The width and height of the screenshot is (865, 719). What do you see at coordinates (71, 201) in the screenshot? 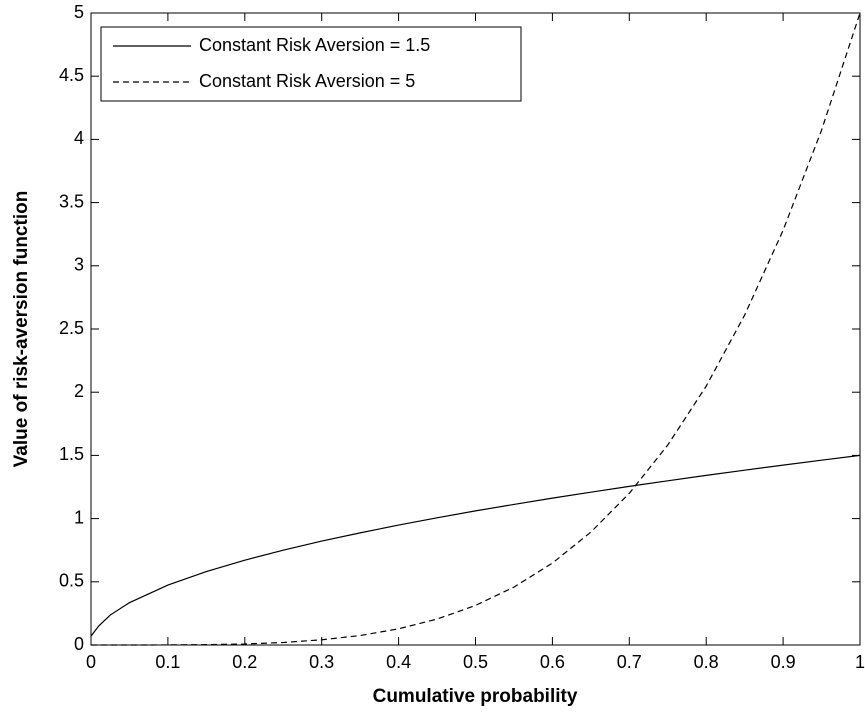
I see `y-tick-label: 3.5` at bounding box center [71, 201].